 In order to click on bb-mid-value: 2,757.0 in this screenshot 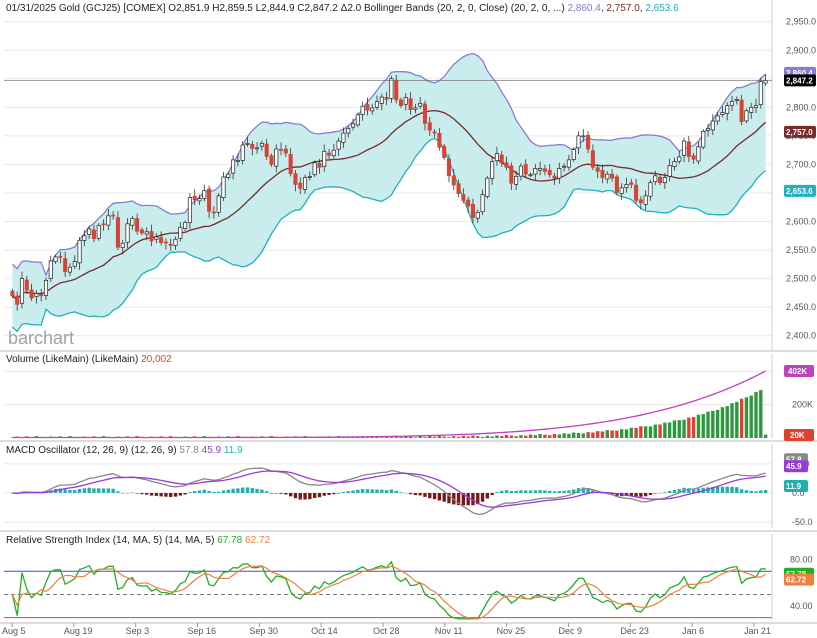, I will do `click(623, 8)`.